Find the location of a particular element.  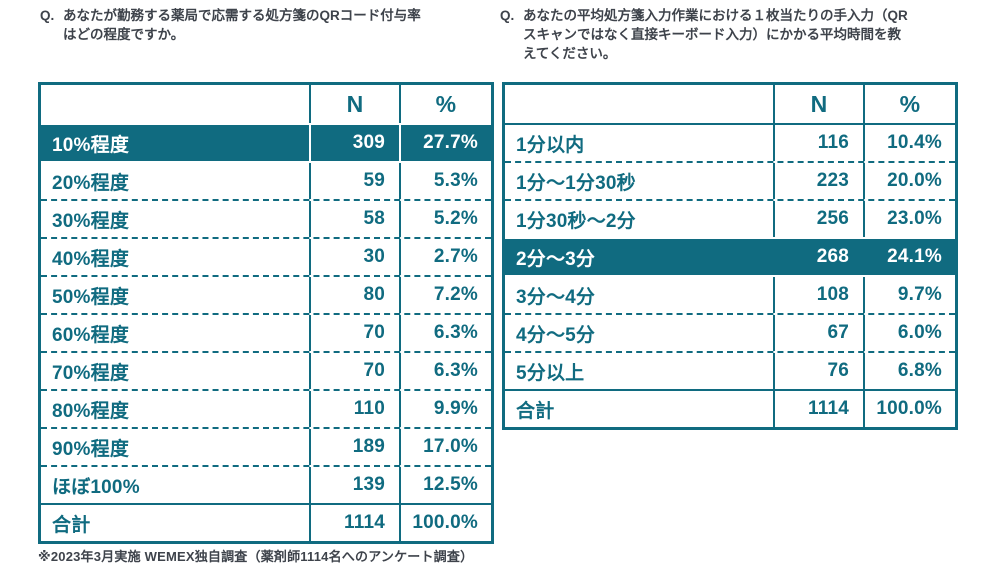

row-n-value: 309 is located at coordinates (354, 143).